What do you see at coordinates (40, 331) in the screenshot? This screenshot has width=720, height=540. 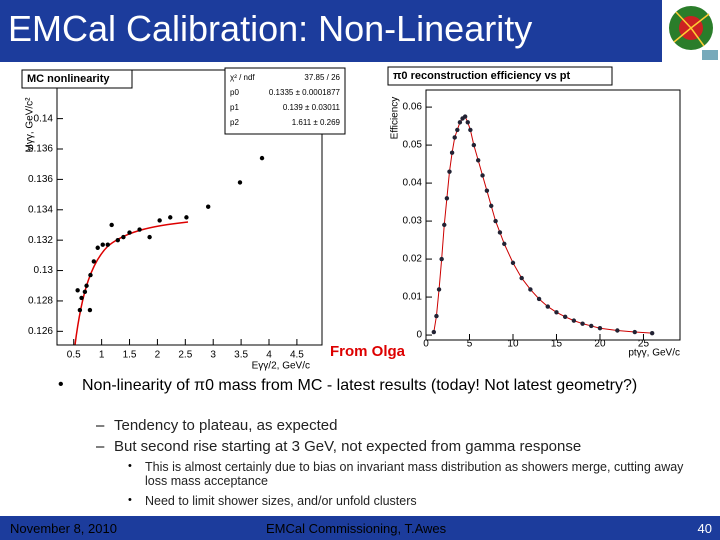 I see `y-tick-label: 0.126` at bounding box center [40, 331].